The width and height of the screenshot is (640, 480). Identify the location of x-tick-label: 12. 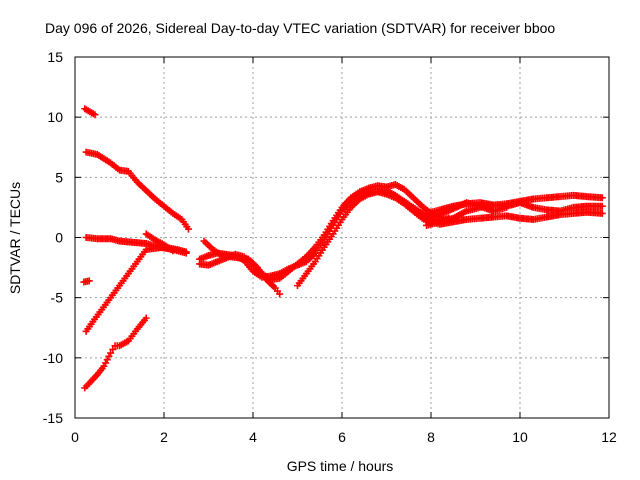
(609, 437).